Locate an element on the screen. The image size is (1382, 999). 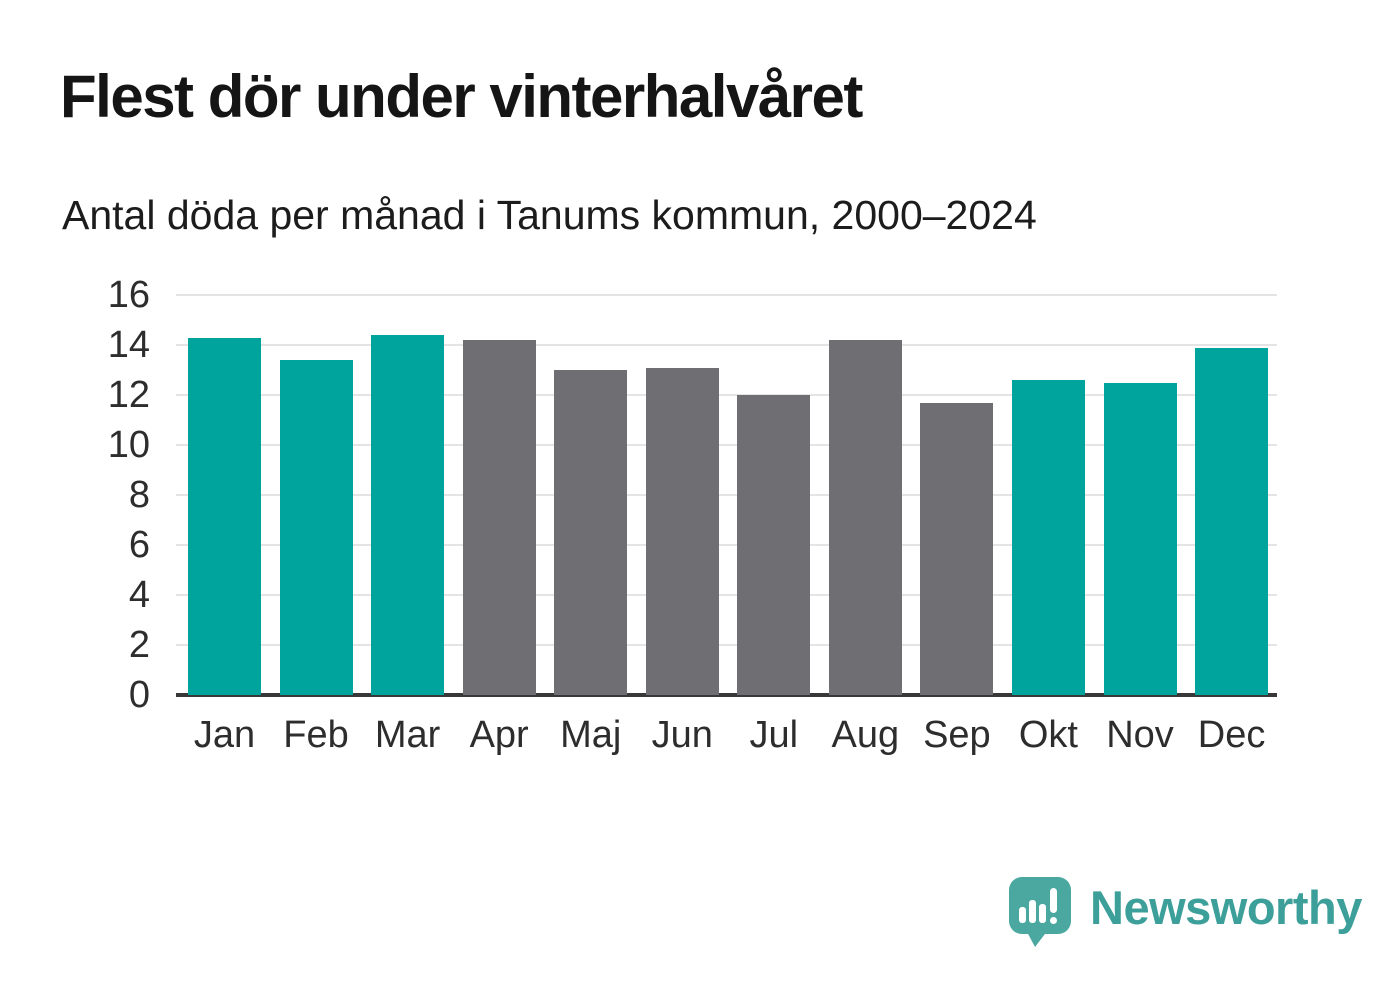
y-tick-label-12: 12 is located at coordinates (128, 395).